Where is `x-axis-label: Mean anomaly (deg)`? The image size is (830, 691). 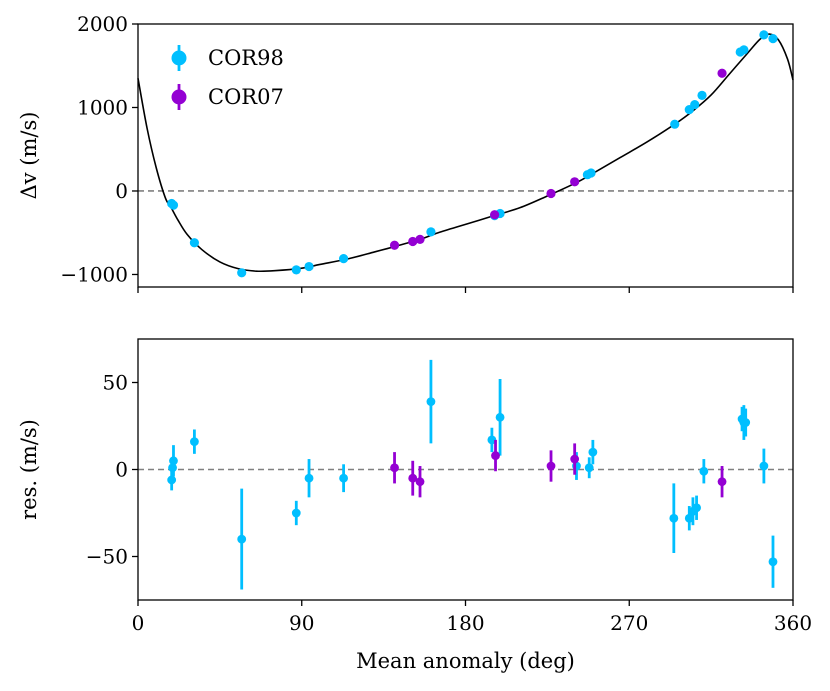
x-axis-label: Mean anomaly (deg) is located at coordinates (465, 661).